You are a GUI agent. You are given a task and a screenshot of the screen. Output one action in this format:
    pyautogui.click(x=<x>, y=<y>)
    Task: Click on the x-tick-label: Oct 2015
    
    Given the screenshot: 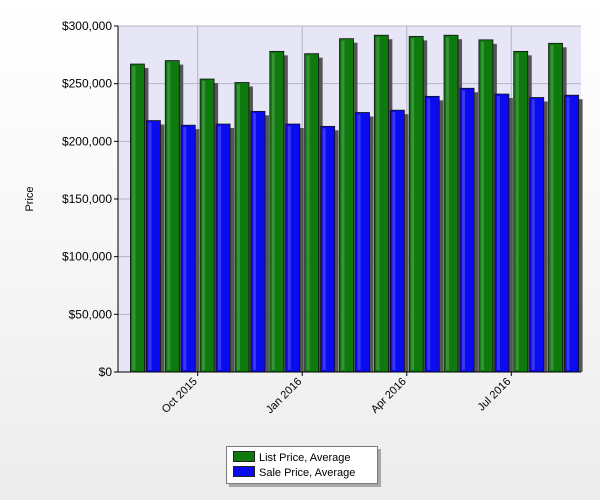 What is the action you would take?
    pyautogui.click(x=180, y=396)
    